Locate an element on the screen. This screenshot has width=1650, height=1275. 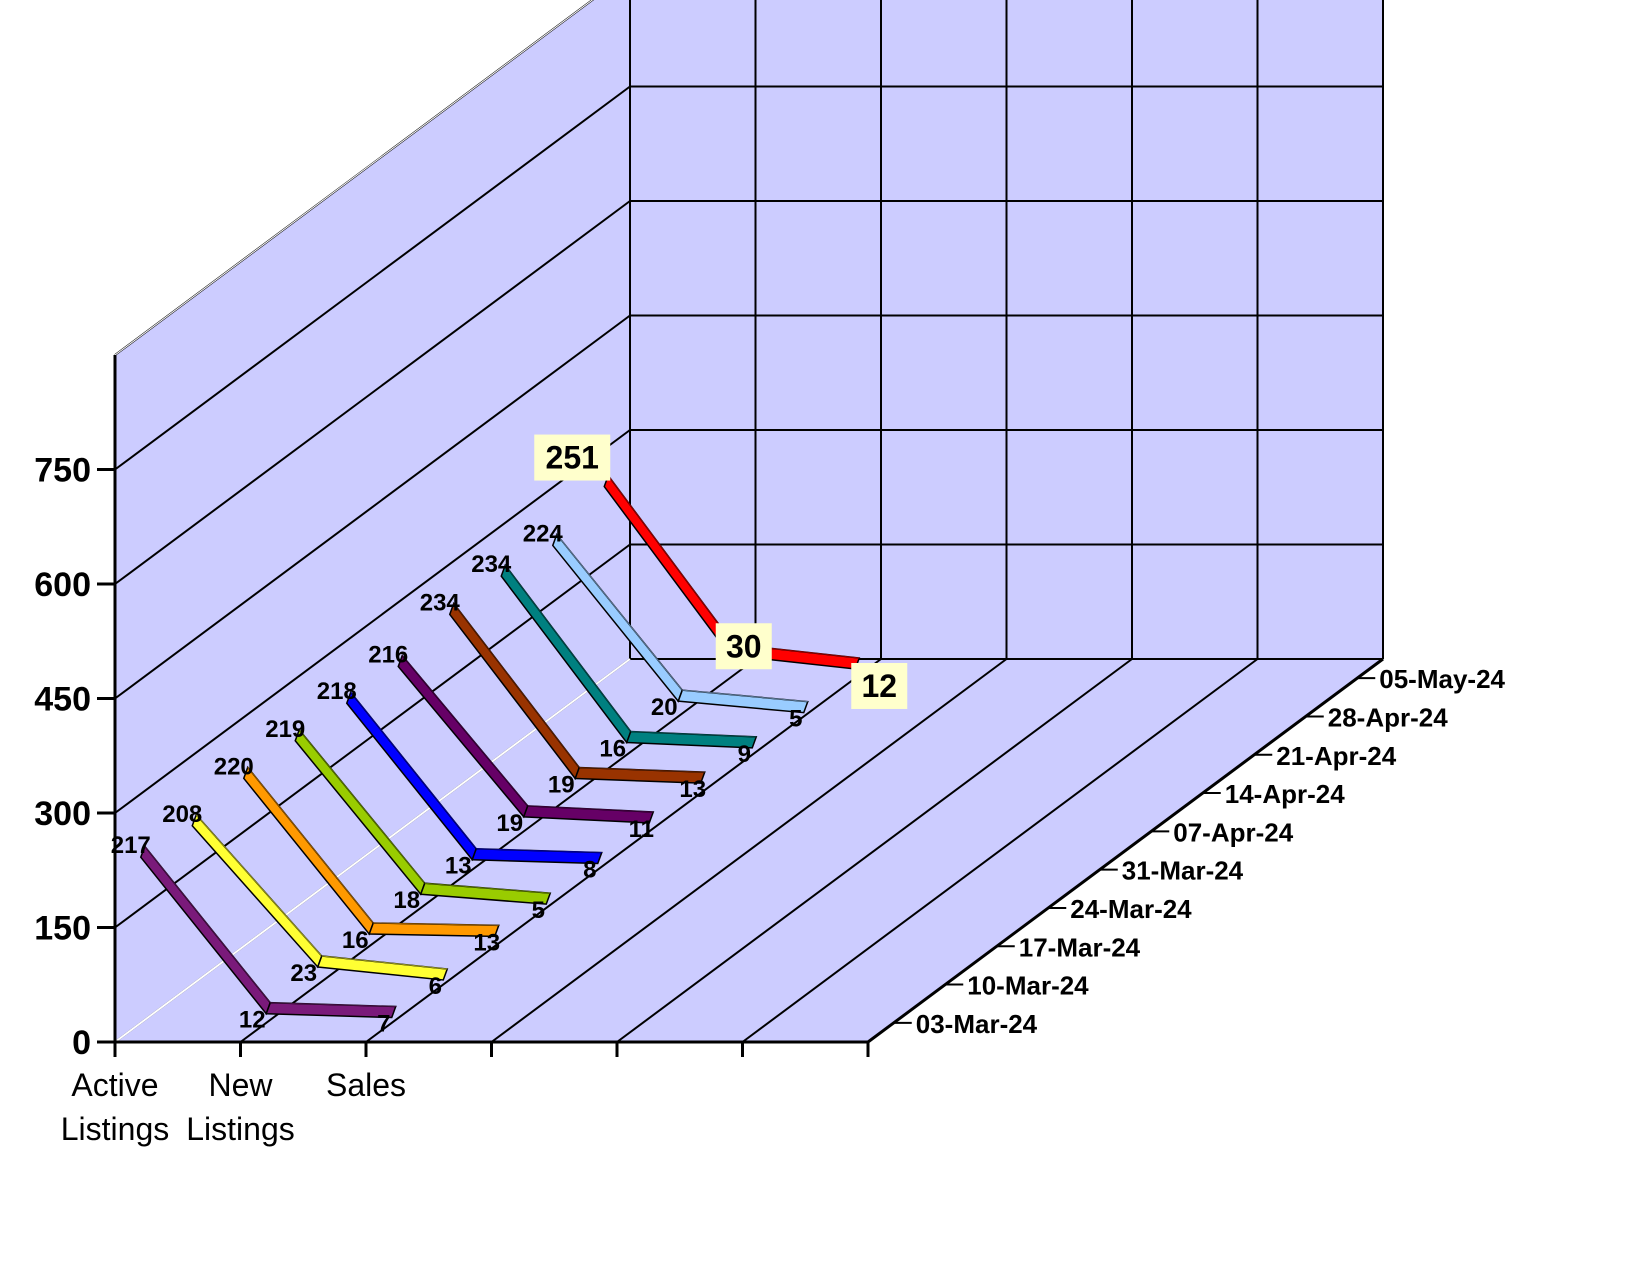
data-label: 23 is located at coordinates (303, 973).